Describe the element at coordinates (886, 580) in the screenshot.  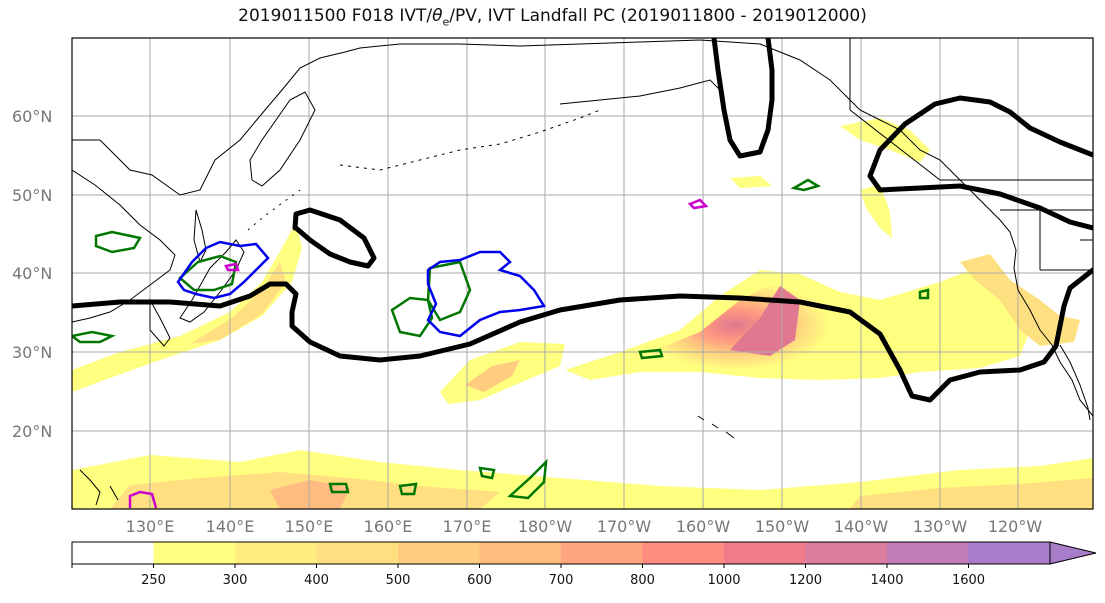
I see `colorbar-tick-label: 1400` at that location.